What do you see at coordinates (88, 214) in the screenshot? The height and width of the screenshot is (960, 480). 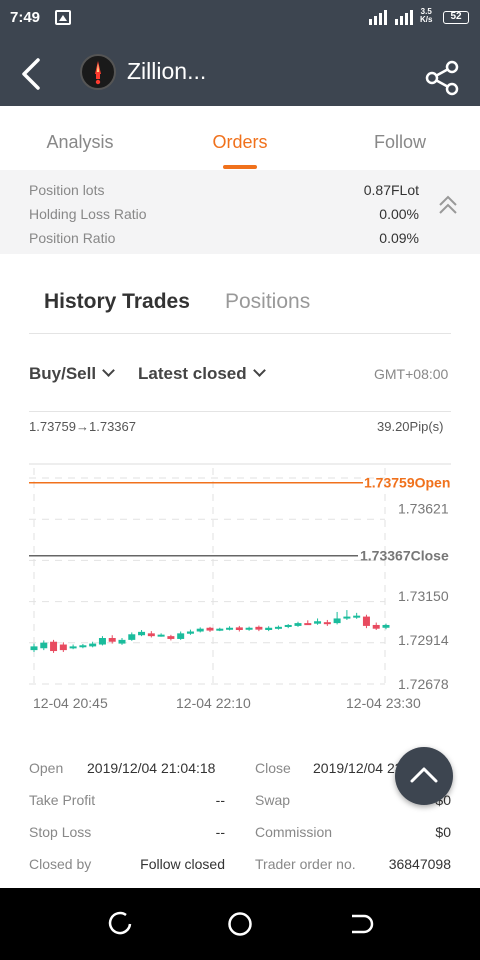 I see `holding-loss-label: Holding Loss Ratio` at bounding box center [88, 214].